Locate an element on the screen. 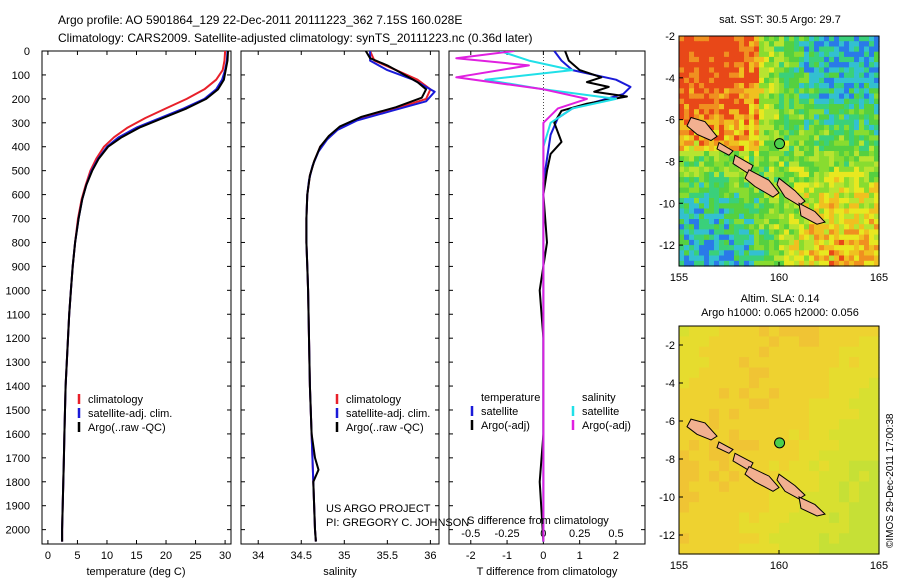  y-tick-label: 1300 is located at coordinates (18, 363).